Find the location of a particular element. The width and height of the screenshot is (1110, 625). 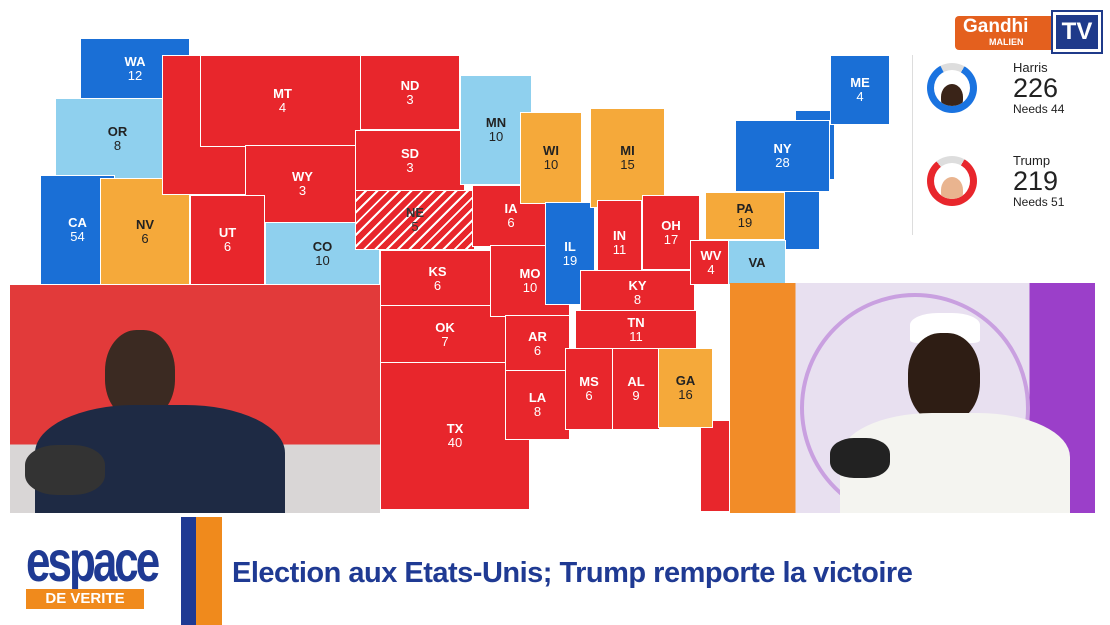

state-votes: 5 is located at coordinates (415, 226).